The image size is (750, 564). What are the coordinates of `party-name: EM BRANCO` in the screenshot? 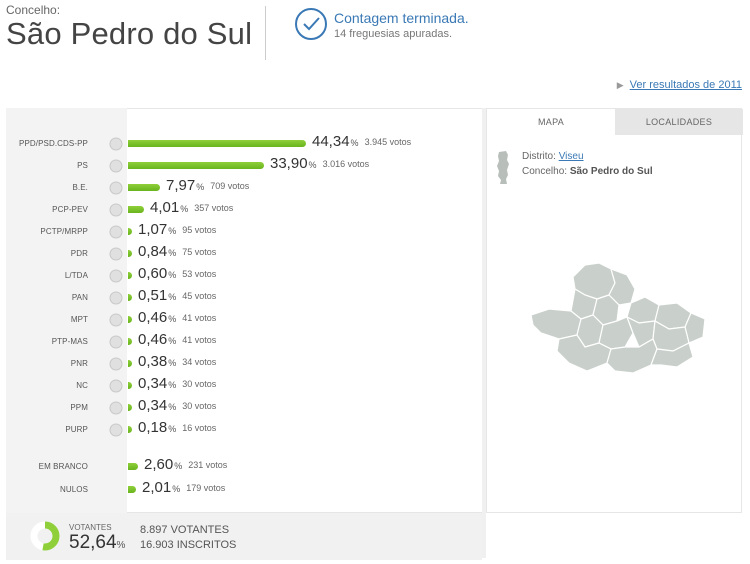 It's located at (63, 466).